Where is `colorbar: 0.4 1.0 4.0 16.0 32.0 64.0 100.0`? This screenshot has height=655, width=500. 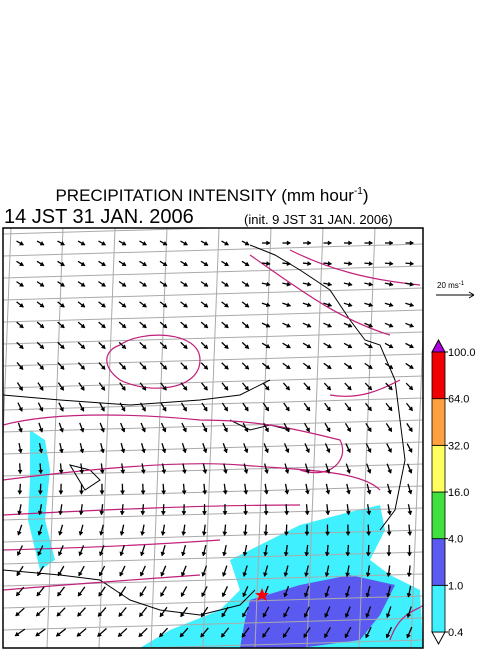
colorbar: 0.4 1.0 4.0 16.0 32.0 64.0 100.0 is located at coordinates (454, 492).